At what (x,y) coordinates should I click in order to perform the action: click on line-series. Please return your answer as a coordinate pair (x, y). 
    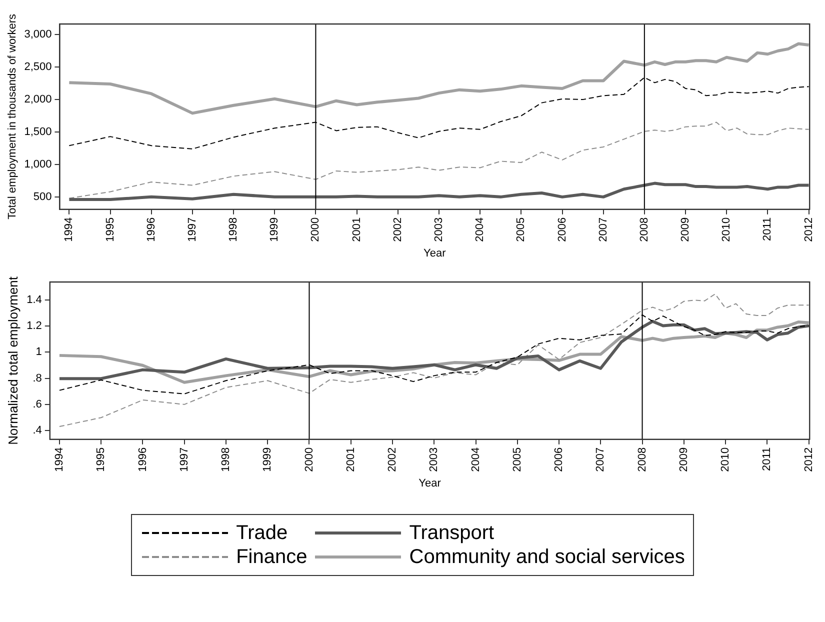
    Looking at the image, I should click on (439, 160).